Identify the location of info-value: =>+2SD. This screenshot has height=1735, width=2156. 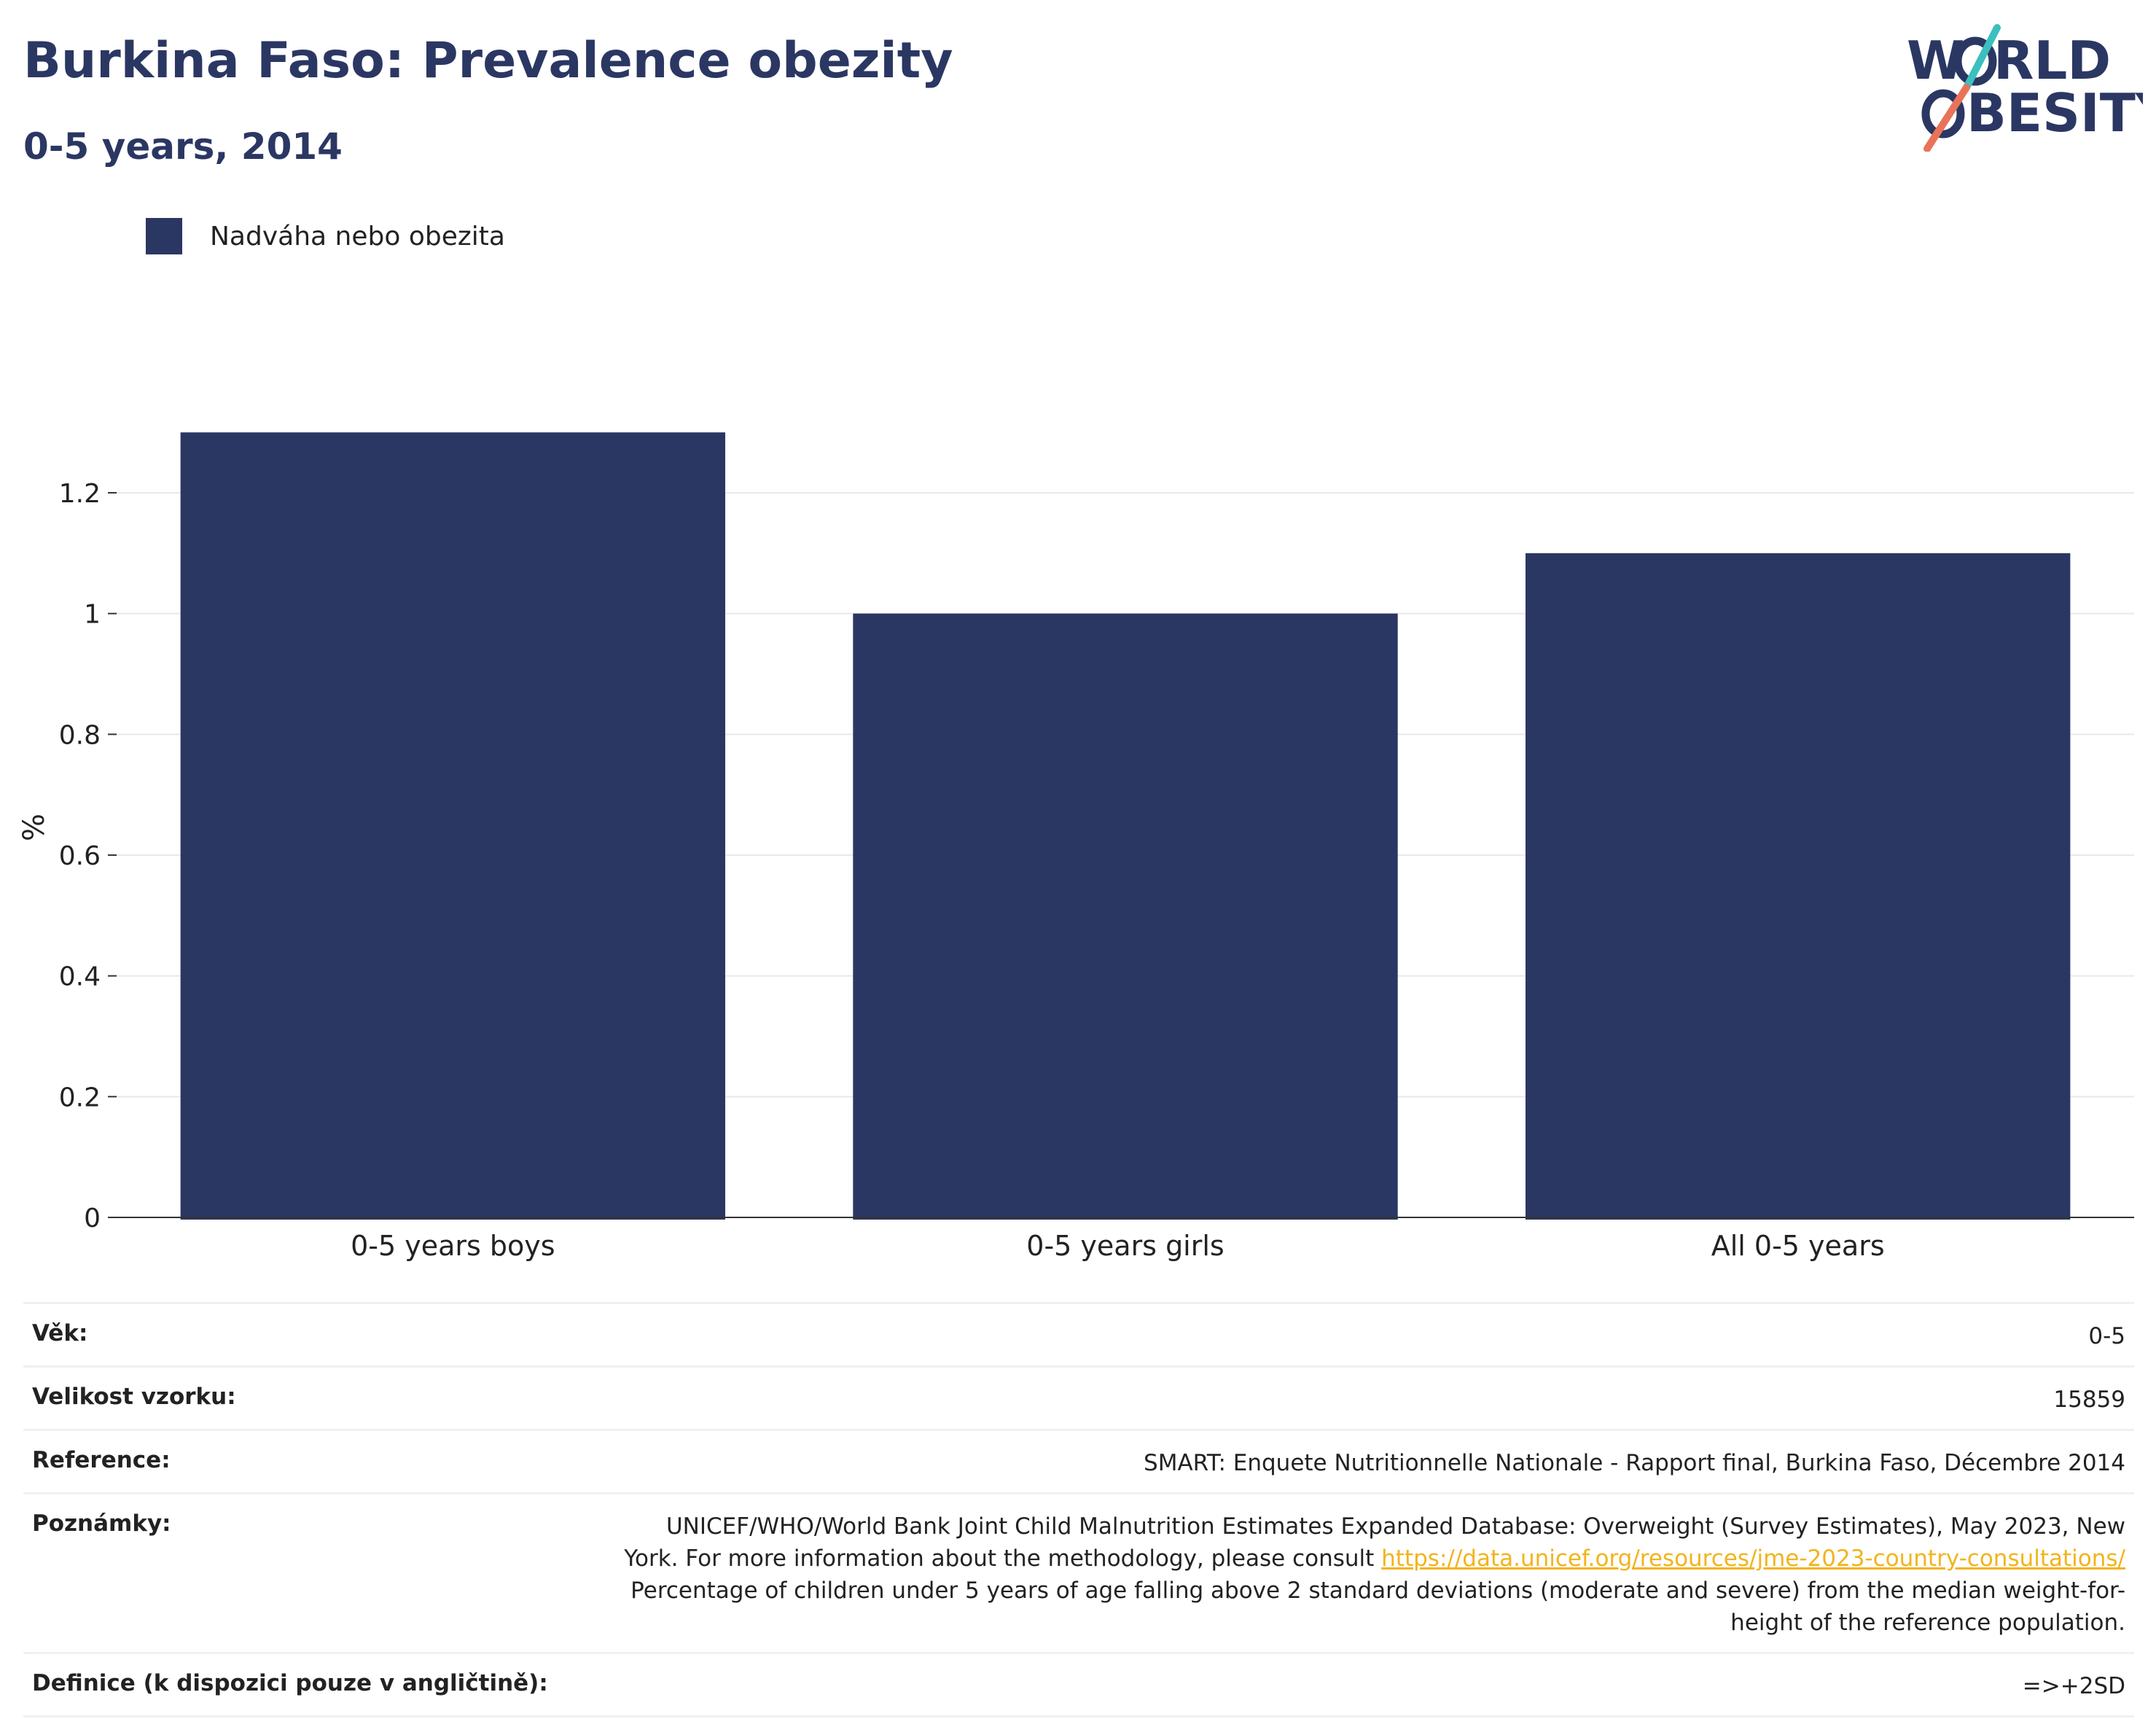
(2073, 1686).